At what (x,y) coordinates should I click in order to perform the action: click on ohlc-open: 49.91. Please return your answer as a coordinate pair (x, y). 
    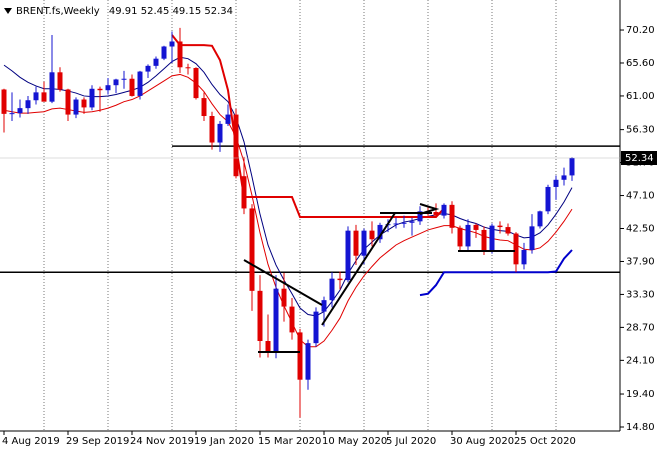
    Looking at the image, I should click on (123, 11).